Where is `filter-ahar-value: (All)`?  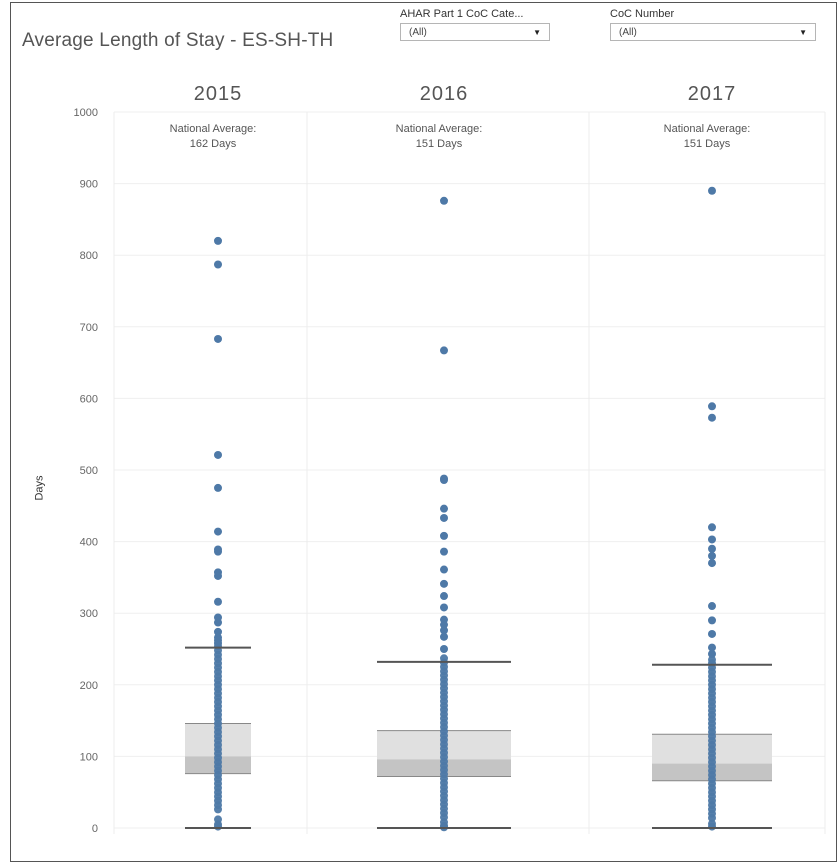
filter-ahar-value: (All) is located at coordinates (418, 32).